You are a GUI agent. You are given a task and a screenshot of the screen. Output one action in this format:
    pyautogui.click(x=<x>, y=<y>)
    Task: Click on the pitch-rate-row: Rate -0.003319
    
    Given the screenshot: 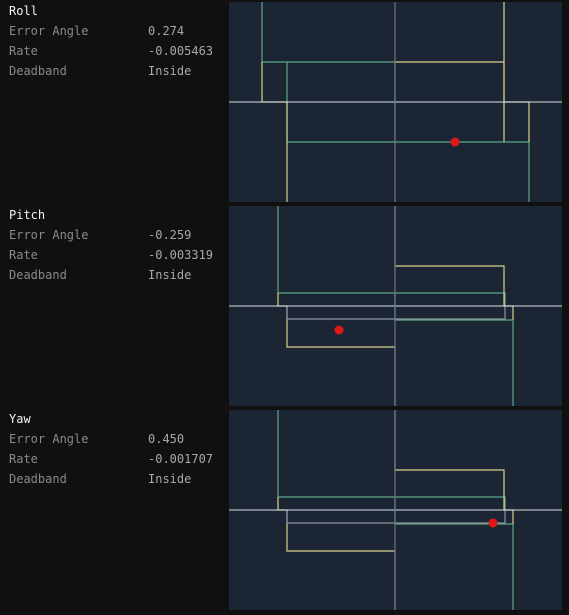 What is the action you would take?
    pyautogui.click(x=116, y=255)
    